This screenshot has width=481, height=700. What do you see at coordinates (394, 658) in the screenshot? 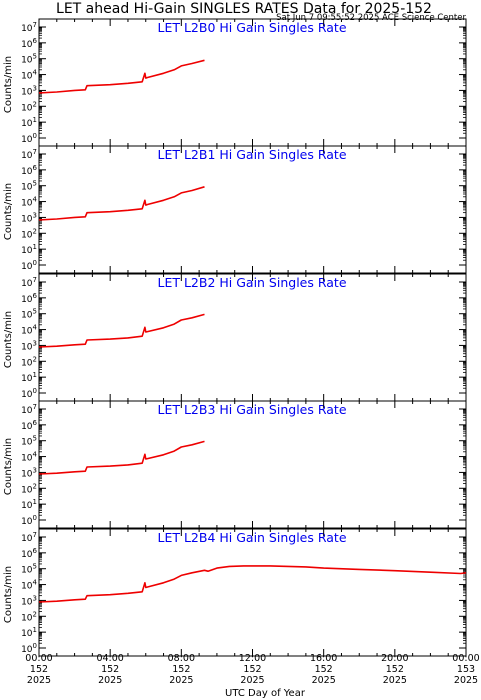
I see `x-tick-text: 20:00` at bounding box center [394, 658].